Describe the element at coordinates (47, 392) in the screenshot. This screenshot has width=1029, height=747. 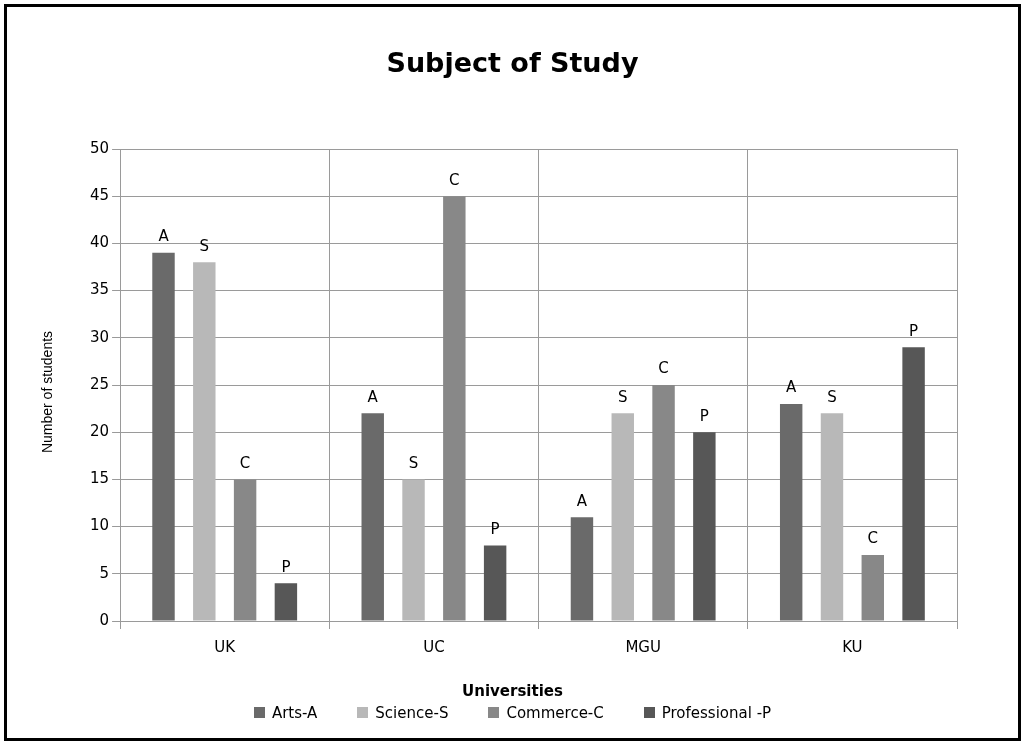
I see `y-axis-title: Number of students` at that location.